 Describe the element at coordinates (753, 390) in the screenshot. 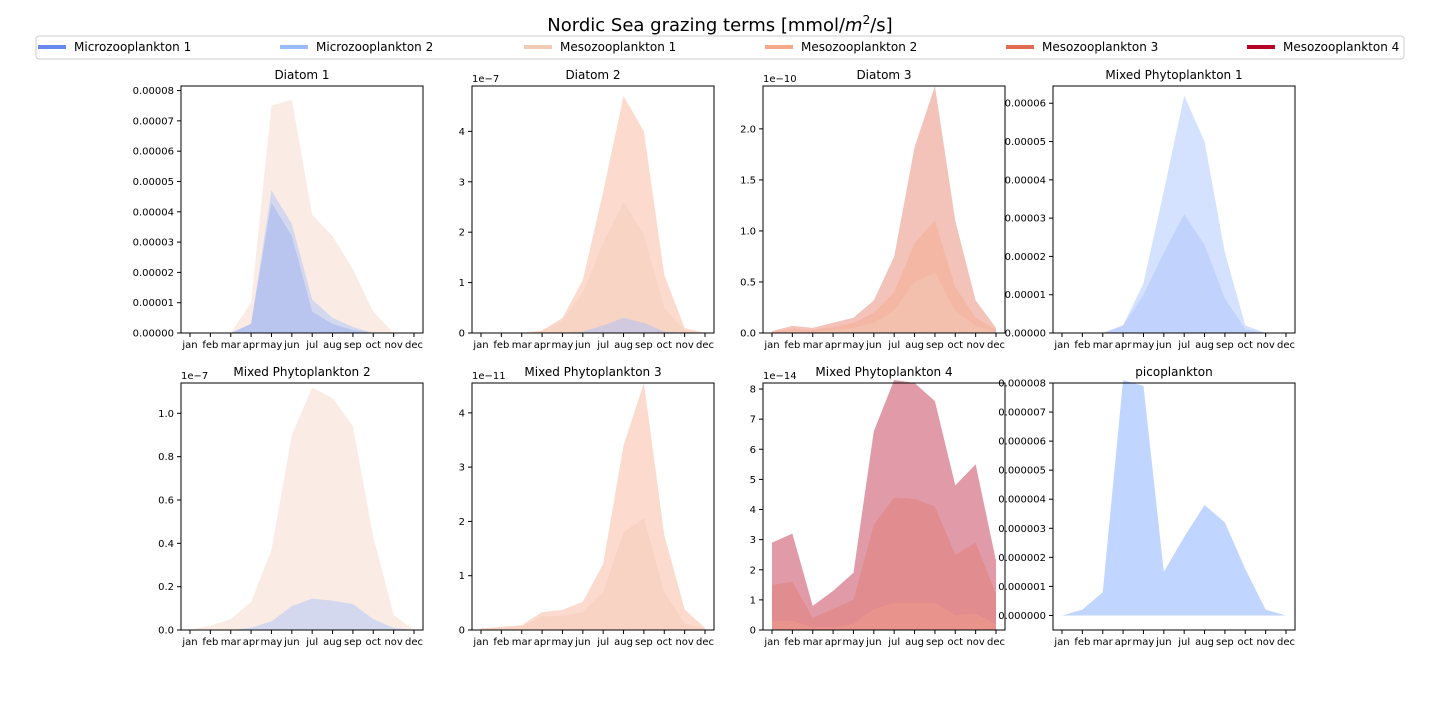

I see `y-tick-label: 8` at that location.